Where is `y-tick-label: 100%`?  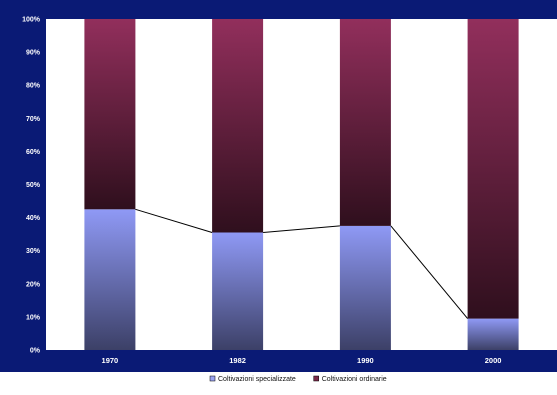 y-tick-label: 100% is located at coordinates (31, 20).